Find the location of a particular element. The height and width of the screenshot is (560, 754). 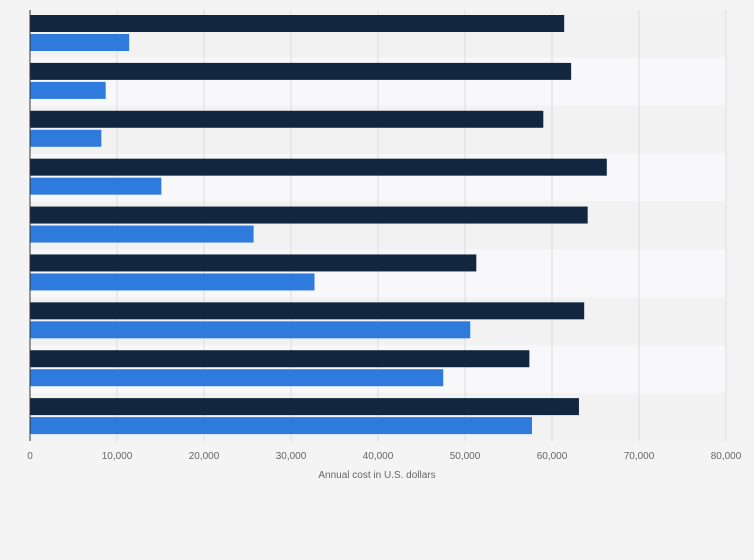

x-tick-label: 40,000 is located at coordinates (378, 456).